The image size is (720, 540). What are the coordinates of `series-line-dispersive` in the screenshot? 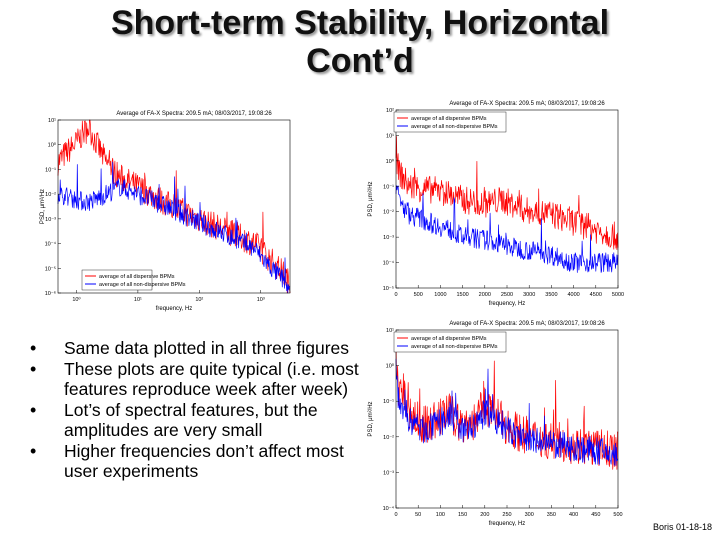 It's located at (507, 193).